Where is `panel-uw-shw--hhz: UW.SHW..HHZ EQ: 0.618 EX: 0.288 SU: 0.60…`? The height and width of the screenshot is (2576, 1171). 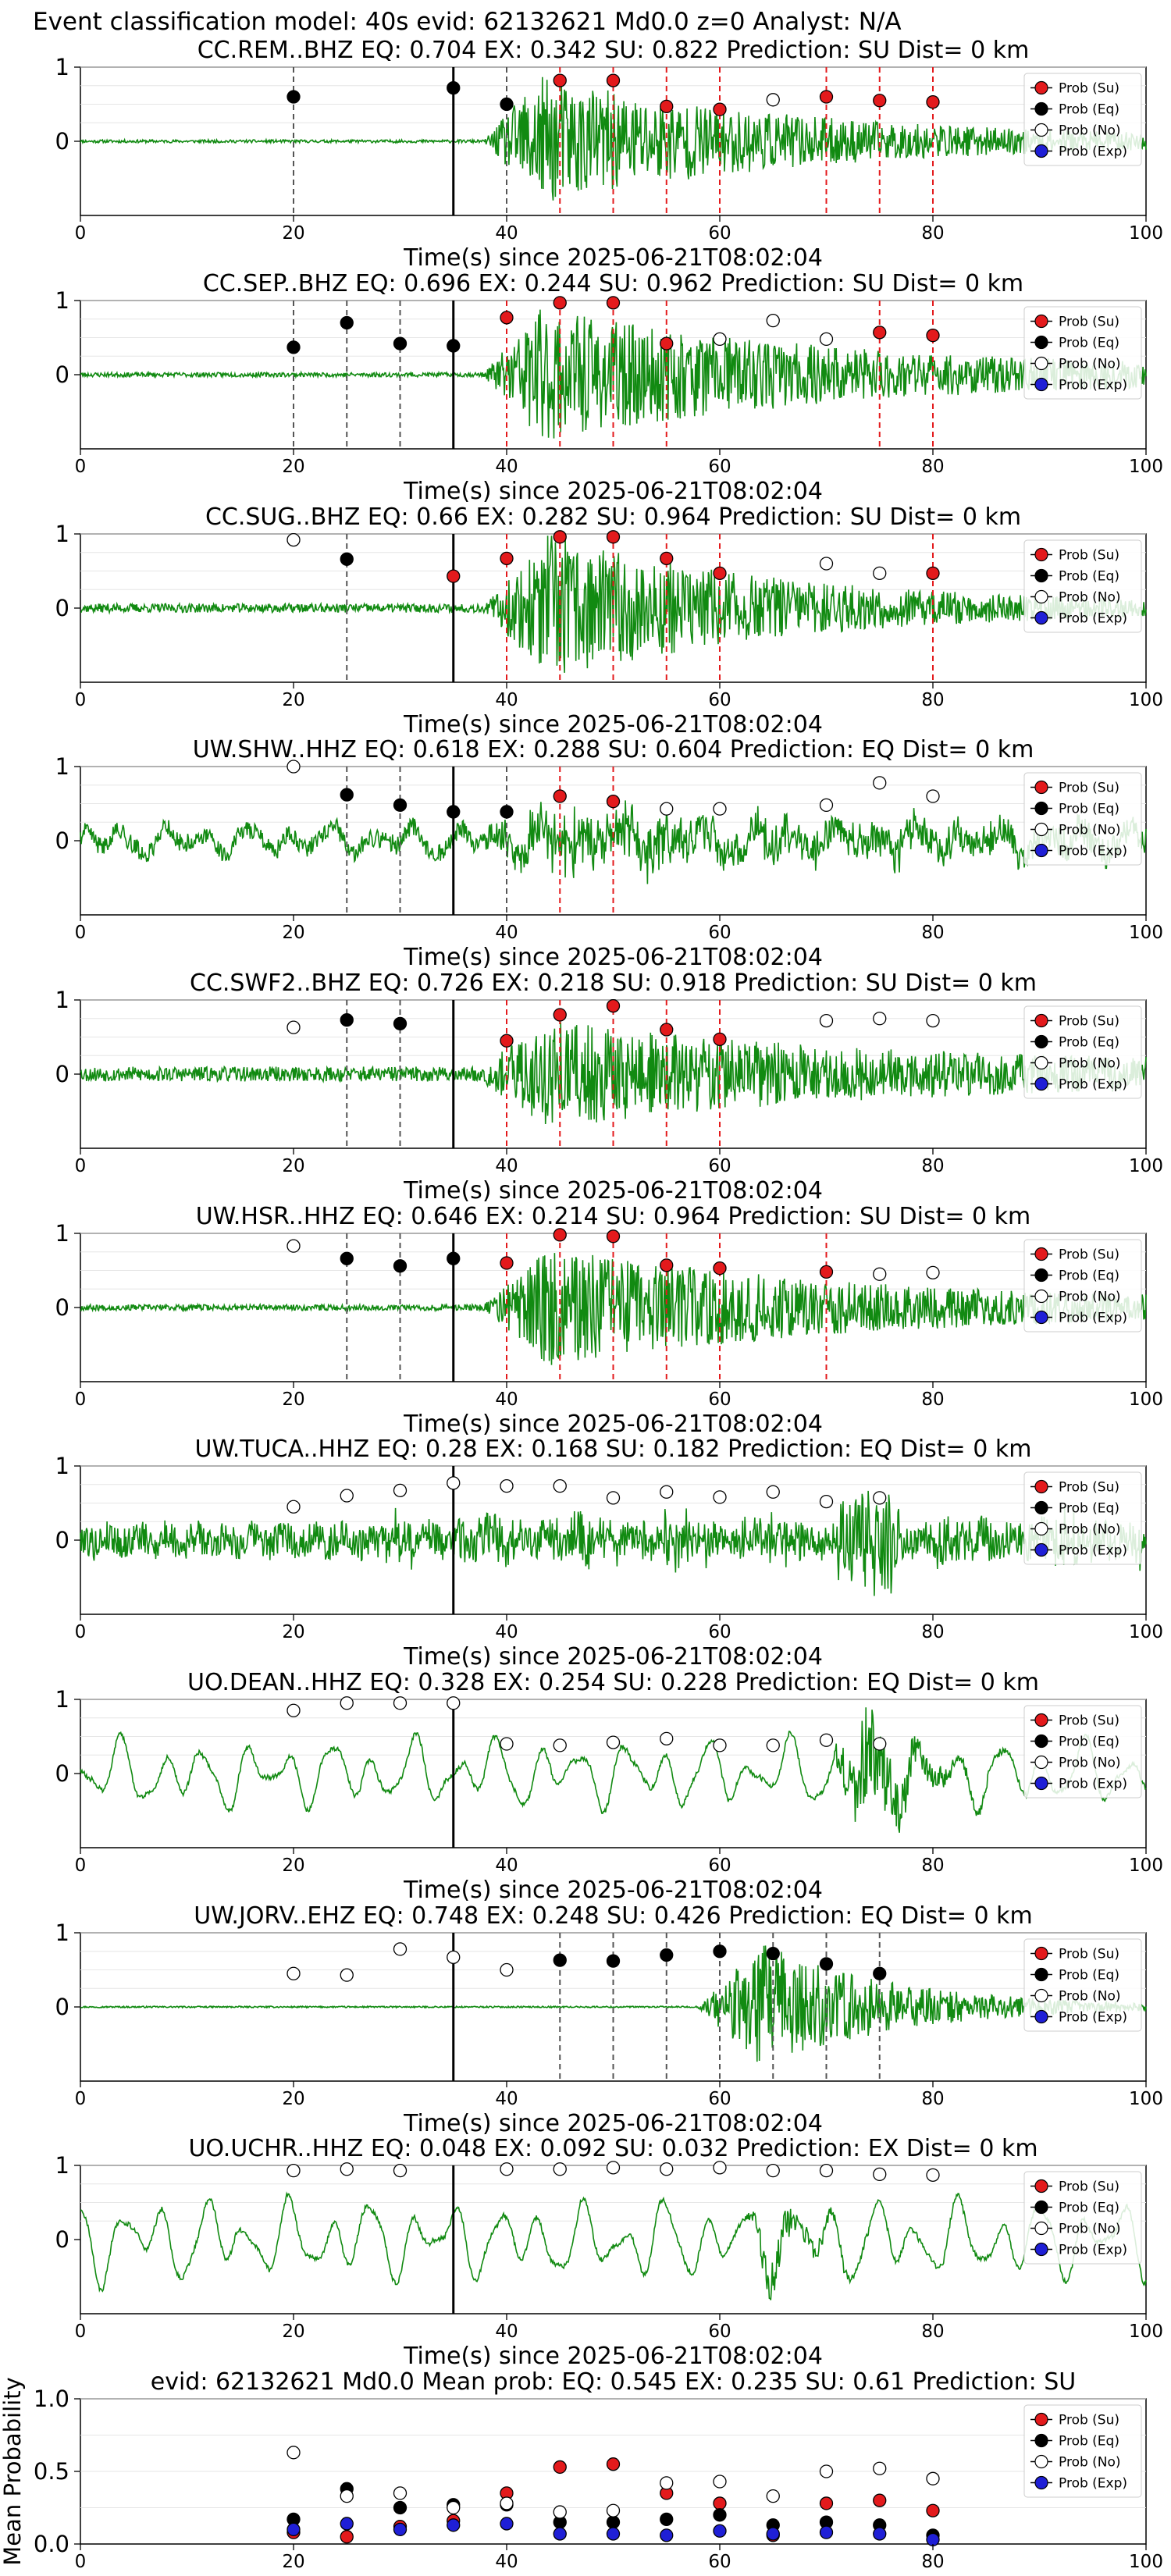
panel-uw-shw--hhz: UW.SHW..HHZ EQ: 0.618 EX: 0.288 SU: 0.60… is located at coordinates (609, 853).